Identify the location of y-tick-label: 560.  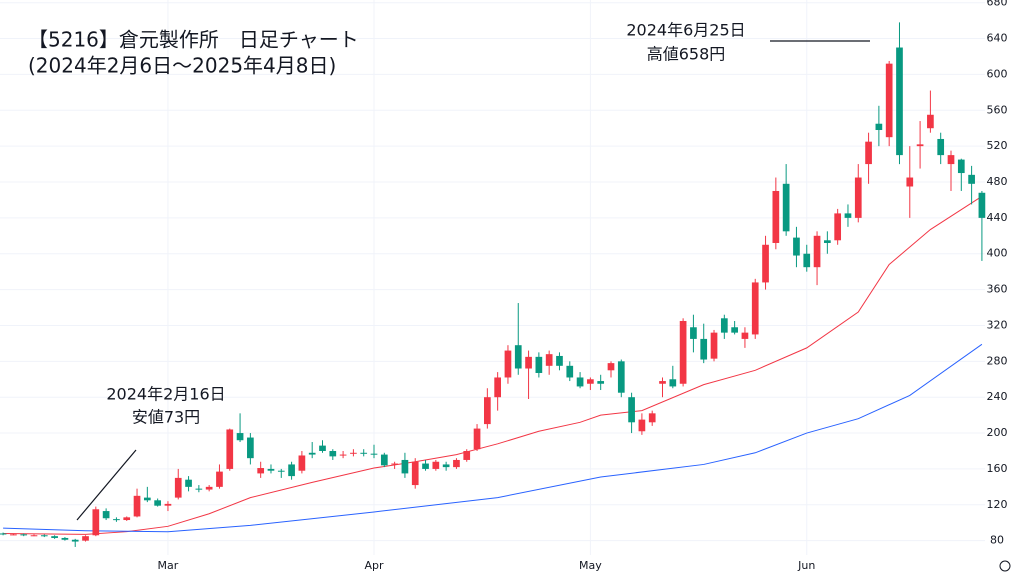
(997, 109).